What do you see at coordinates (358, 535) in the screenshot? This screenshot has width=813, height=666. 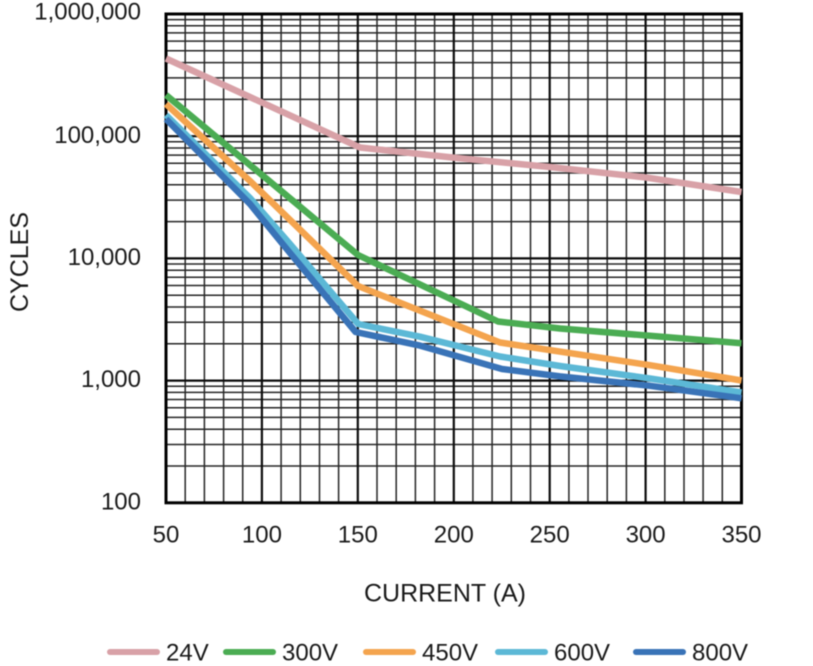 I see `svg-text: 150` at bounding box center [358, 535].